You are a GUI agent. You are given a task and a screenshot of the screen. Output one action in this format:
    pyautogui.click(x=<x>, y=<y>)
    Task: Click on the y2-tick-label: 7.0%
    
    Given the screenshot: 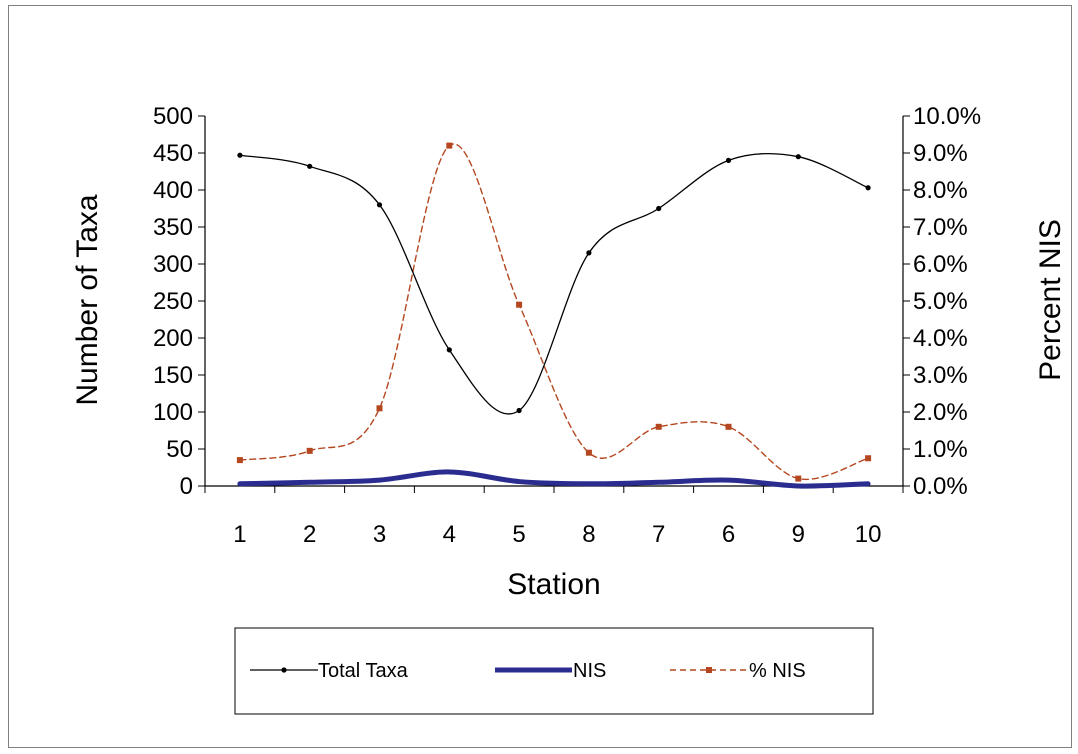 What is the action you would take?
    pyautogui.click(x=940, y=227)
    